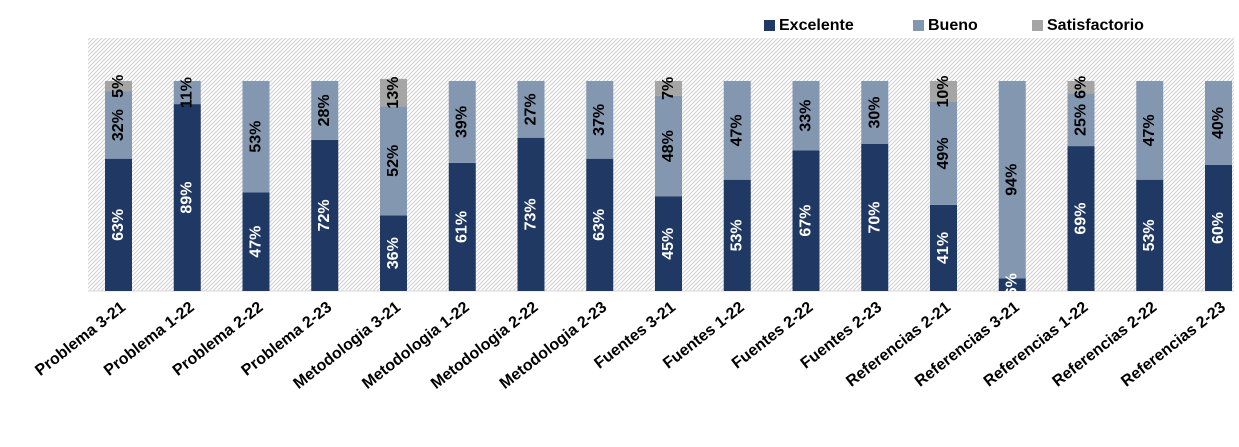 The image size is (1239, 447). Describe the element at coordinates (1037, 25) in the screenshot. I see `legend-swatch-satisfactorio` at that location.